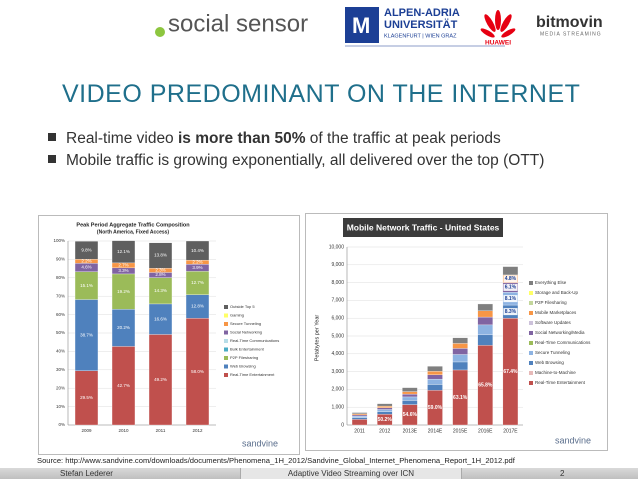 The width and height of the screenshot is (638, 479). What do you see at coordinates (60, 351) in the screenshot?
I see `y-tick-label: 40%` at bounding box center [60, 351].